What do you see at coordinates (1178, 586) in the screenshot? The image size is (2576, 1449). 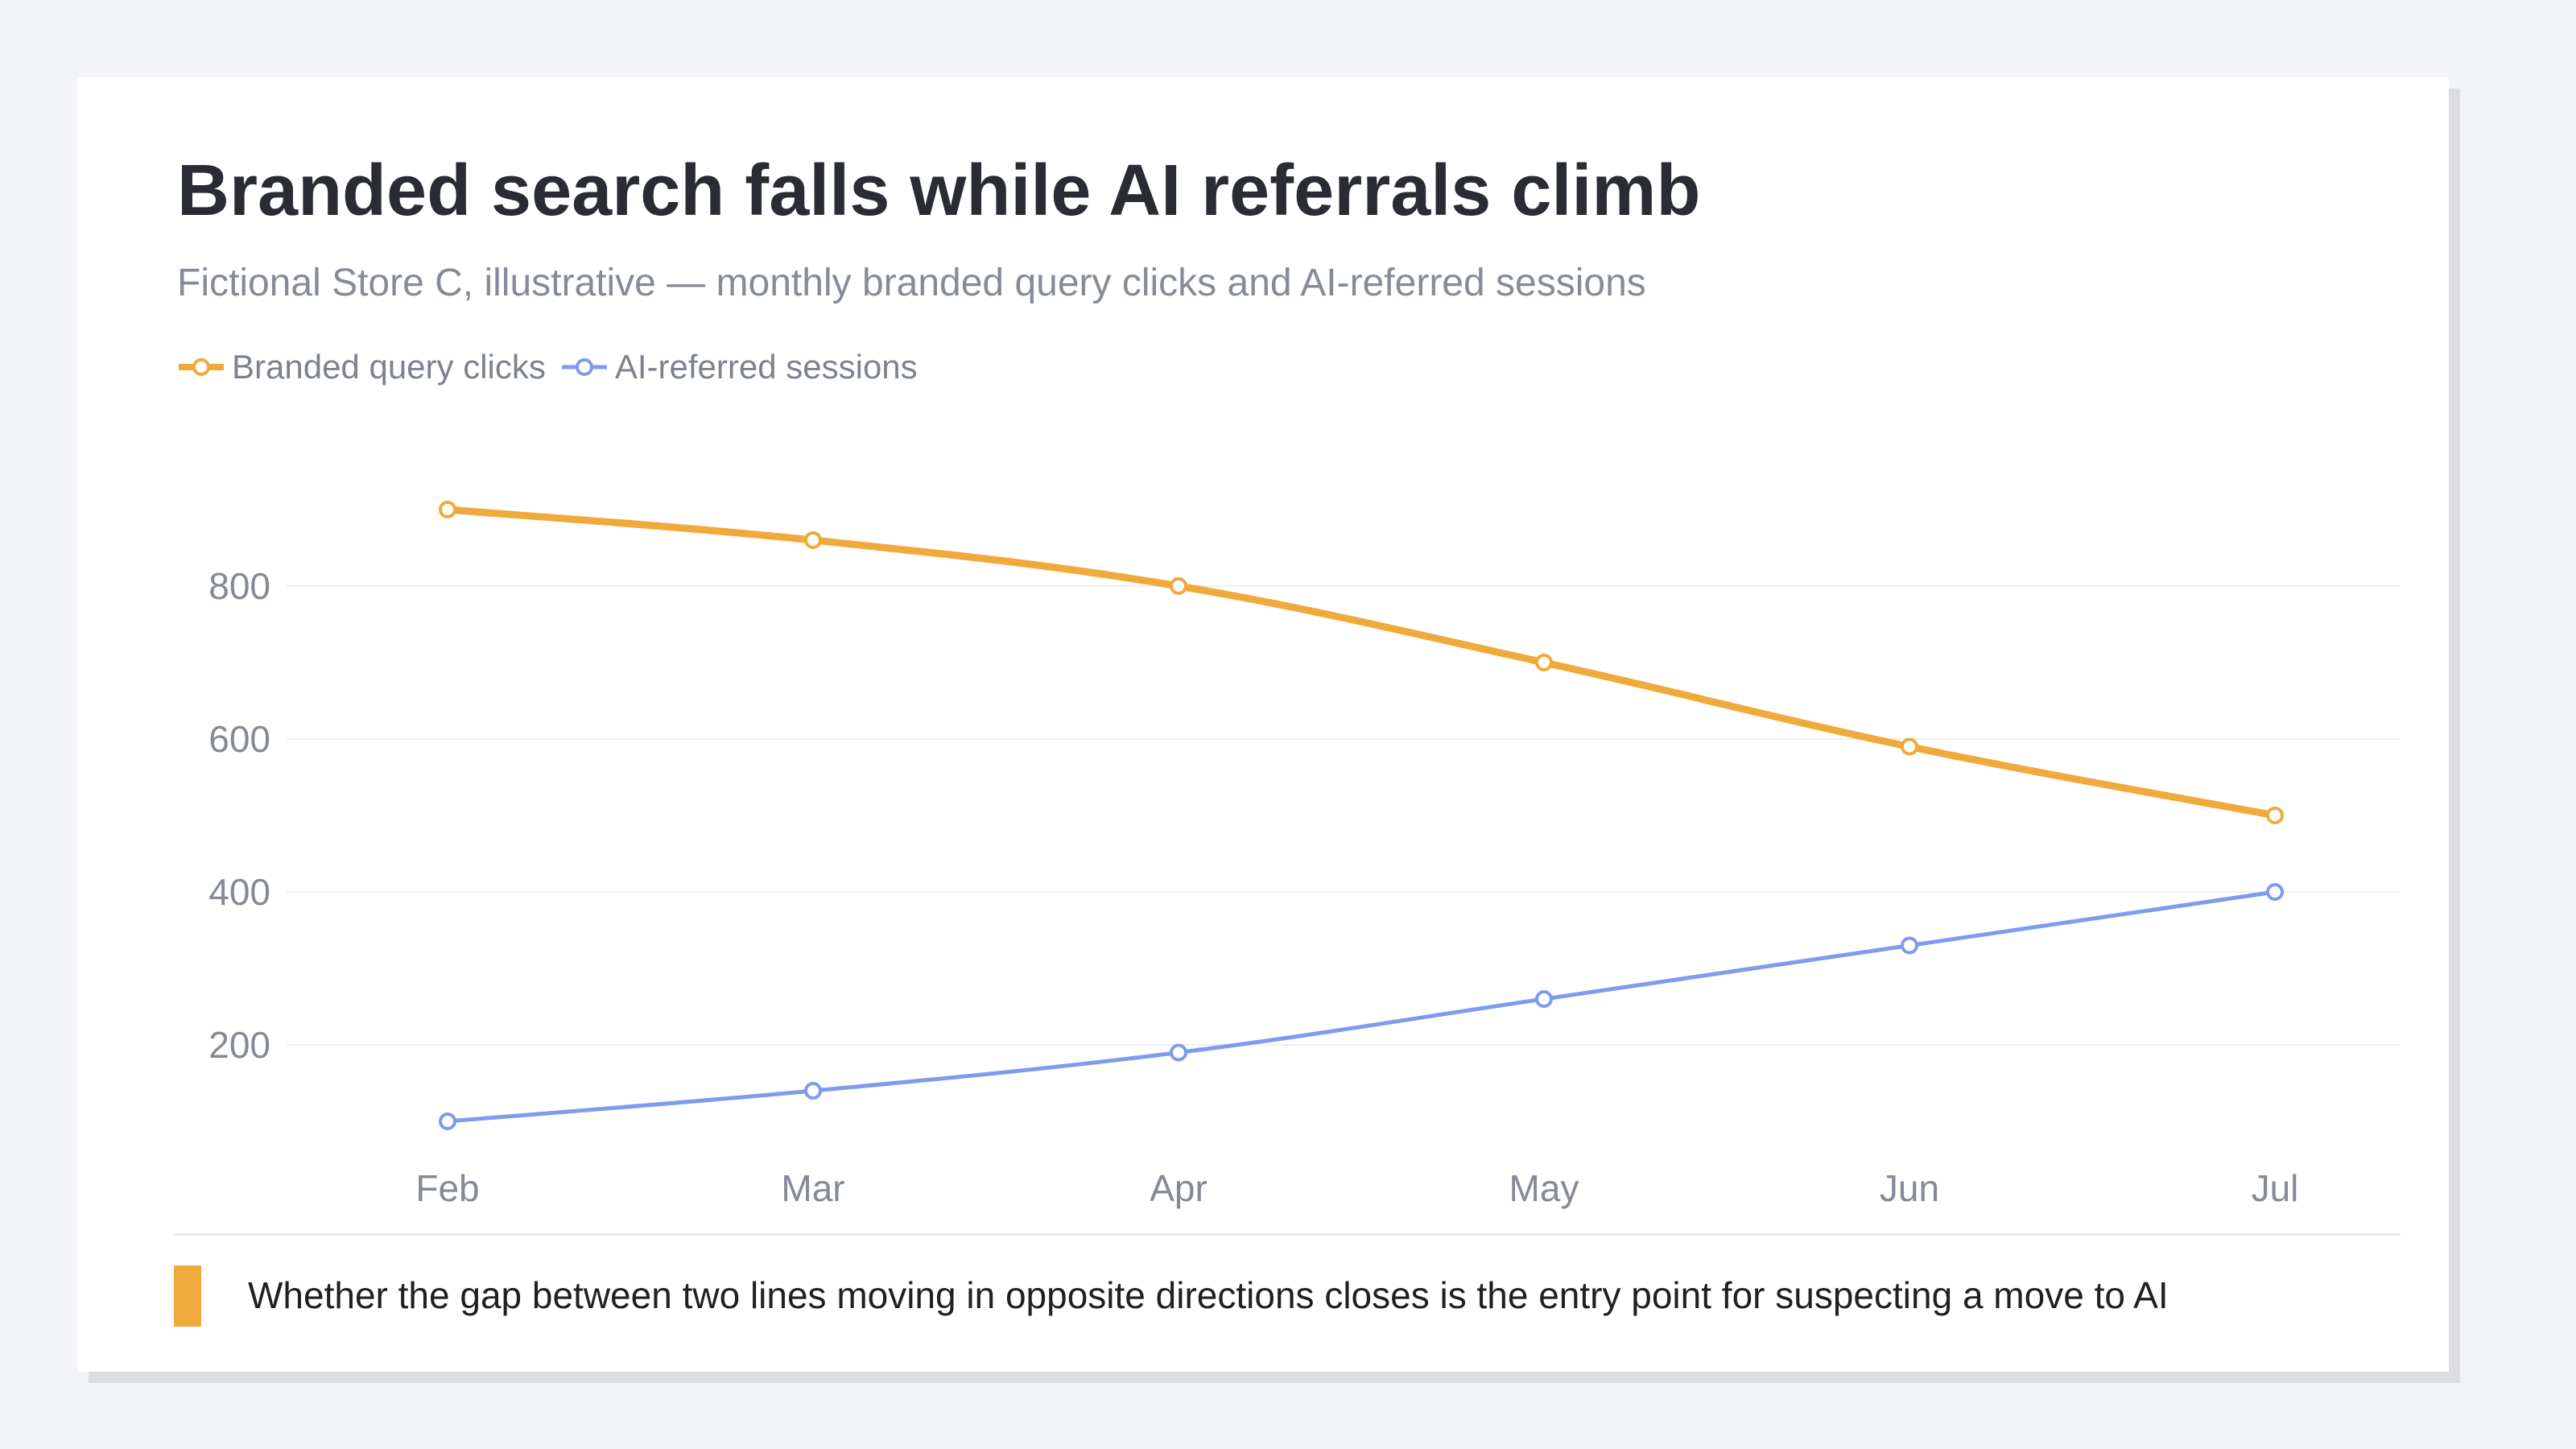 I see `point-branded-query-clicks-apr` at bounding box center [1178, 586].